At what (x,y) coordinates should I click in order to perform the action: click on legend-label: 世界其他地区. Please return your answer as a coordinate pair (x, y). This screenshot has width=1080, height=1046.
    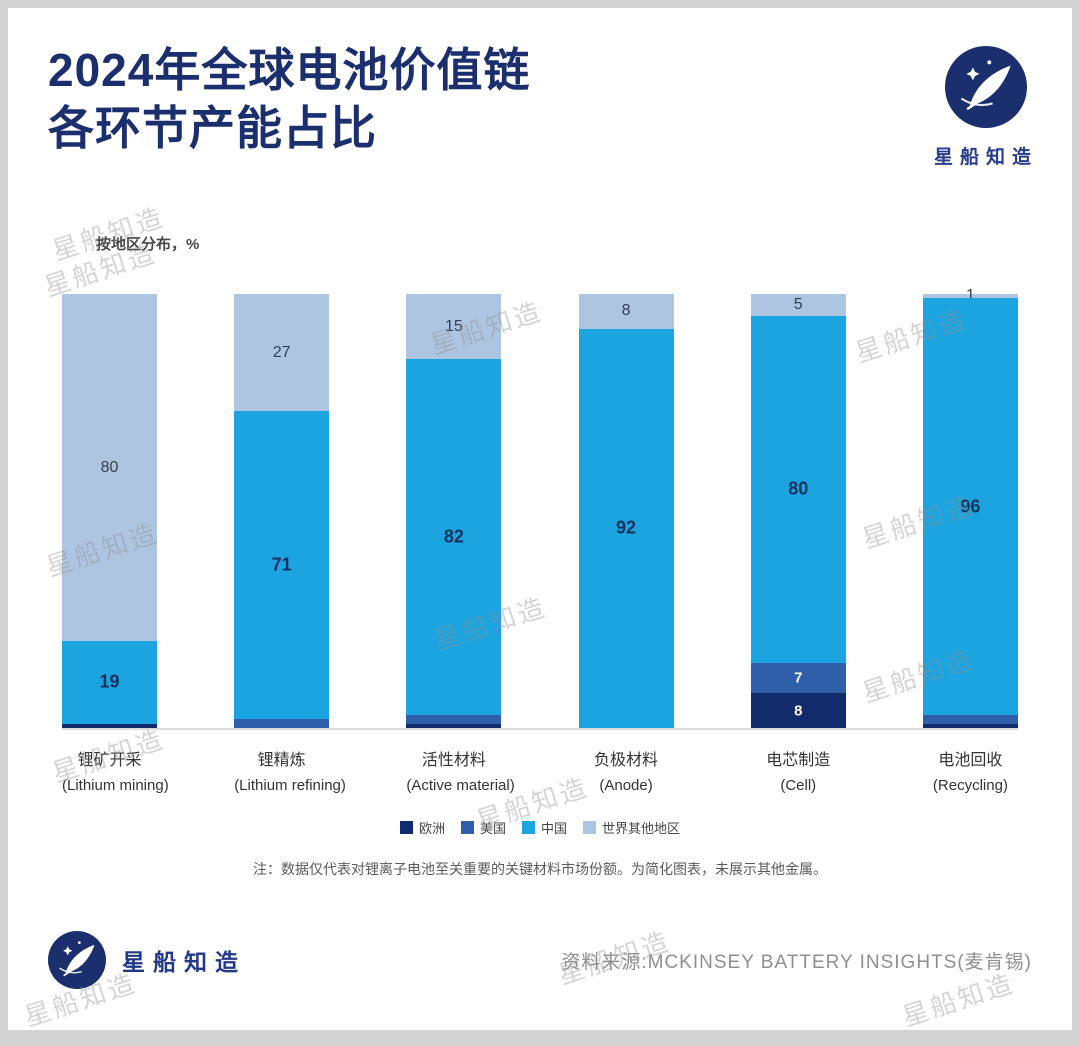
    Looking at the image, I should click on (641, 828).